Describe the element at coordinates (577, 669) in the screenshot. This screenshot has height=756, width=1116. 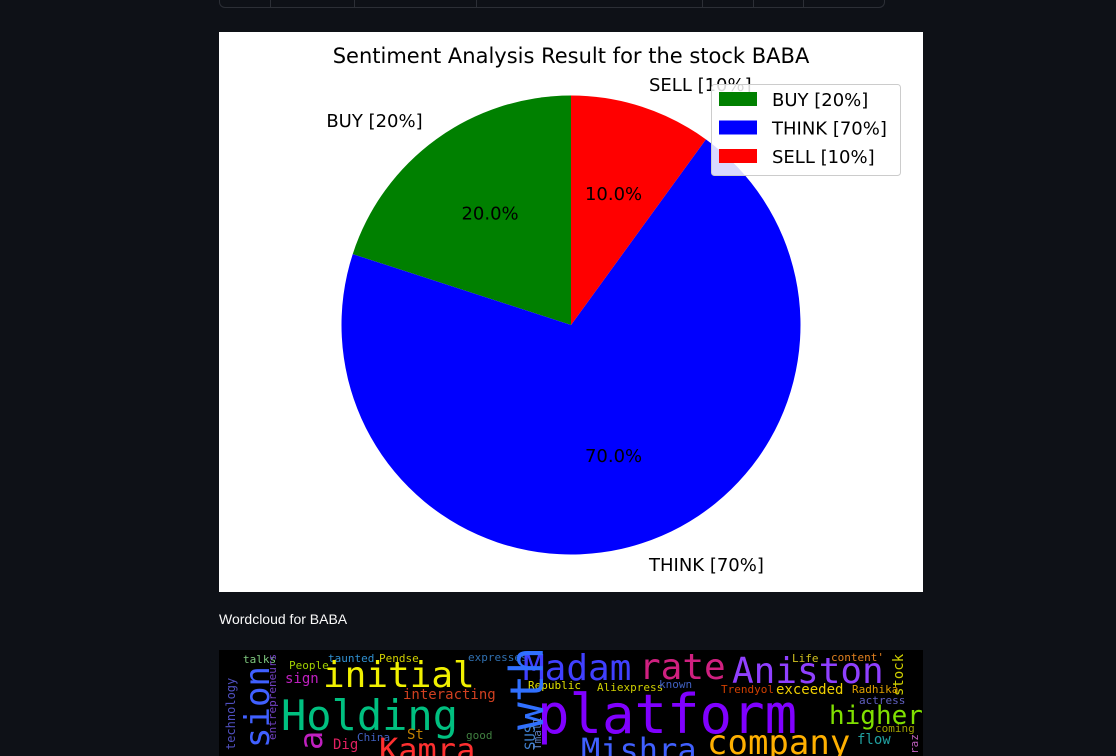
I see `wordcloud-word: Madam` at that location.